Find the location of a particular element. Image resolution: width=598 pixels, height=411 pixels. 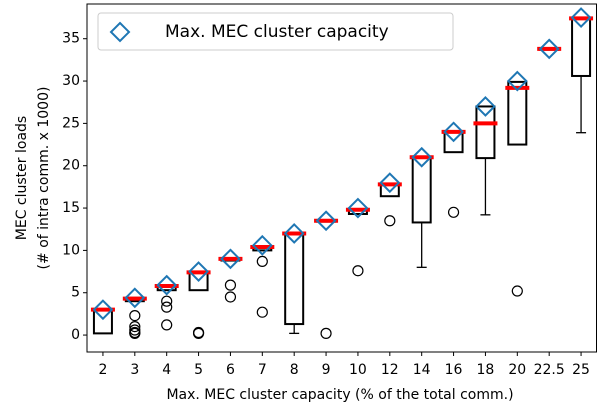

x-tick-label: 9 is located at coordinates (326, 370).